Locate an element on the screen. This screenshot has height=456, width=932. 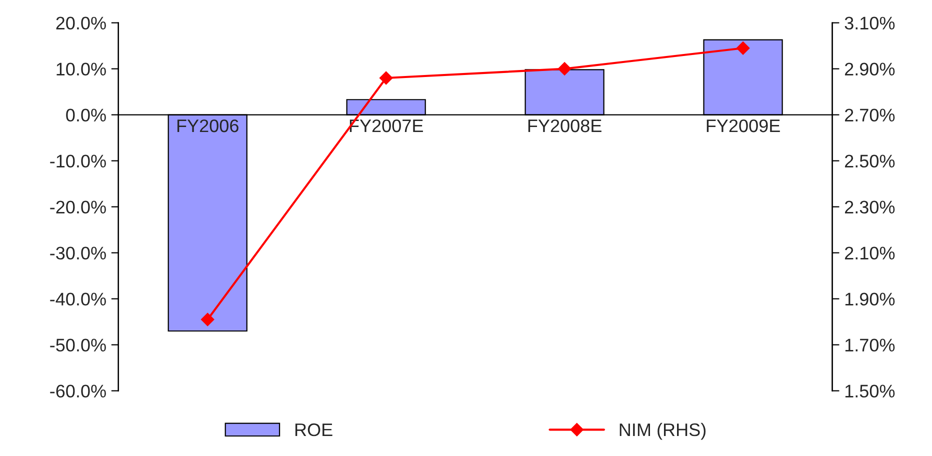
y2-tick-label: 2.90% is located at coordinates (869, 69).